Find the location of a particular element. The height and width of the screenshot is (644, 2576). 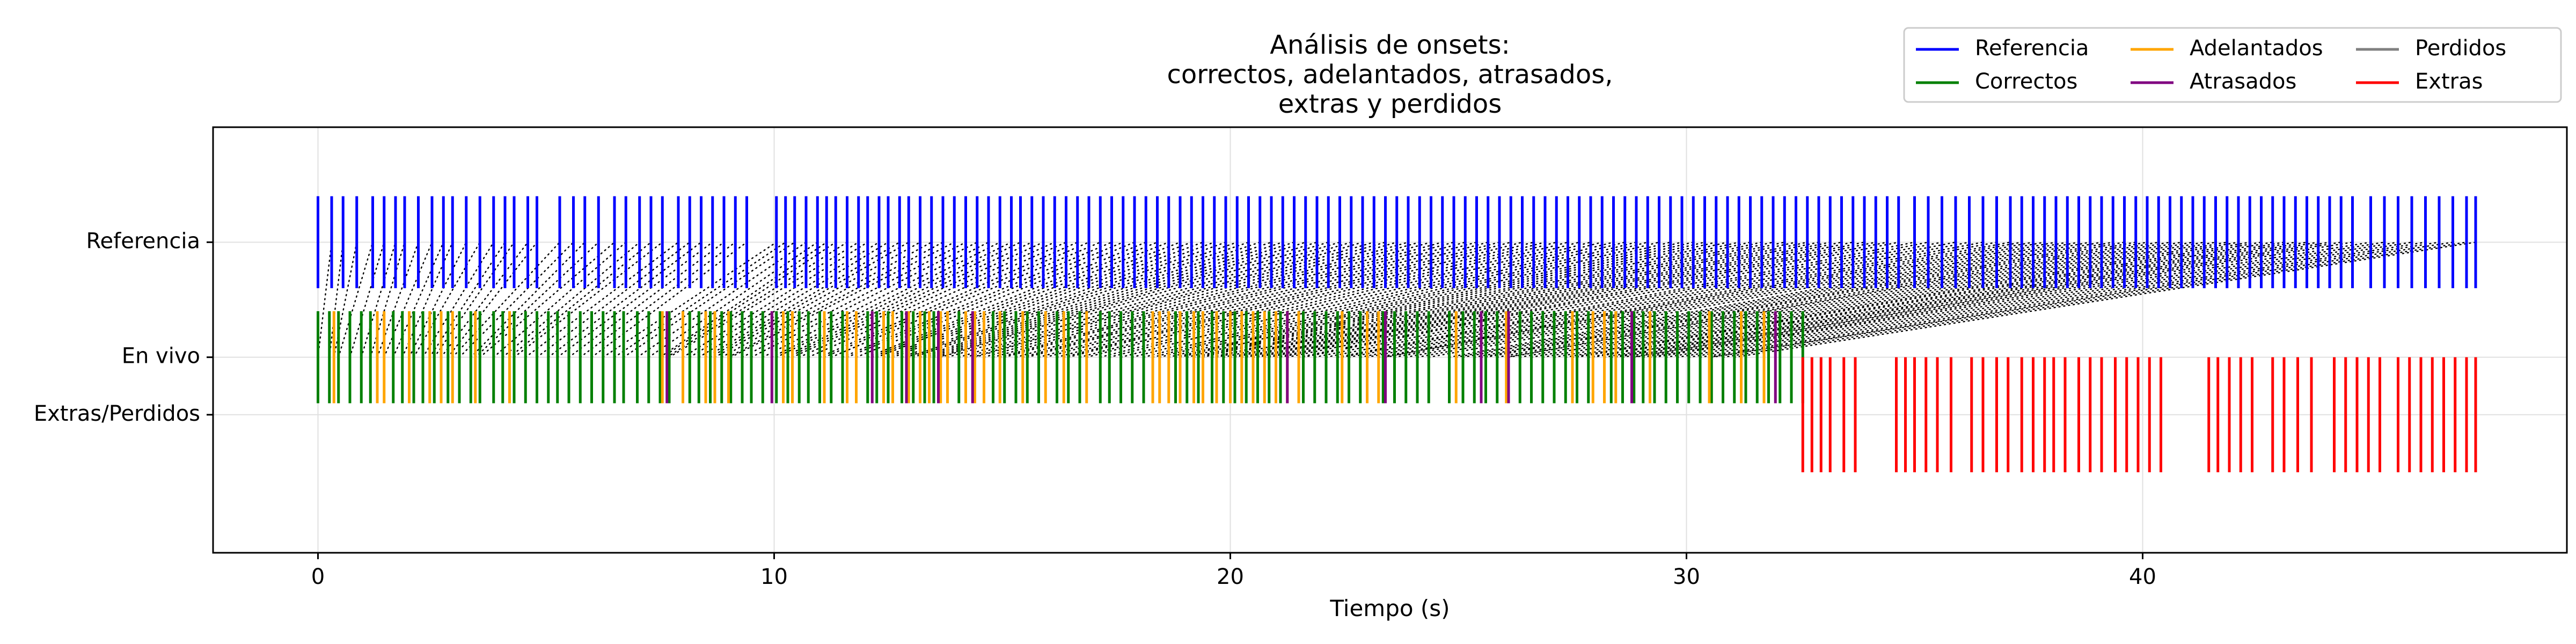

chart-title-line-2: correctos, adelantados, atrasados, is located at coordinates (1390, 75).